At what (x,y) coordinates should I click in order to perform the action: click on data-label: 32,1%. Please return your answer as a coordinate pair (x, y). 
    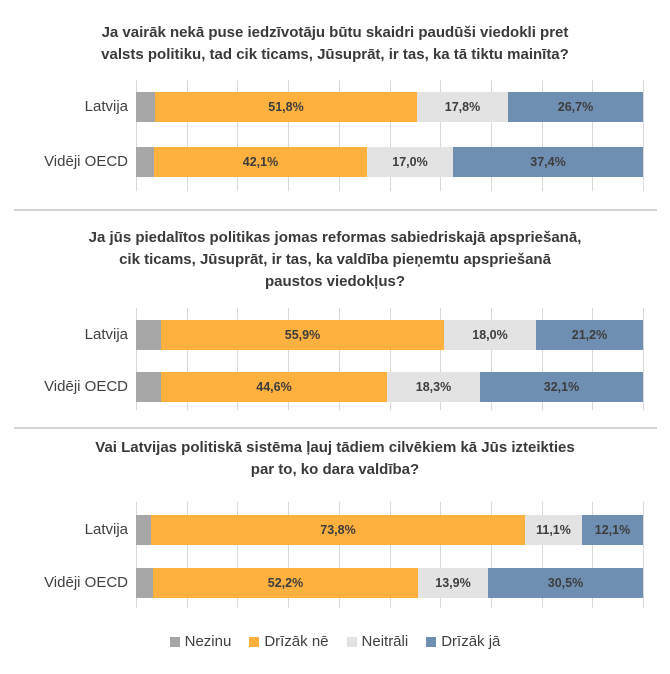
    Looking at the image, I should click on (561, 387).